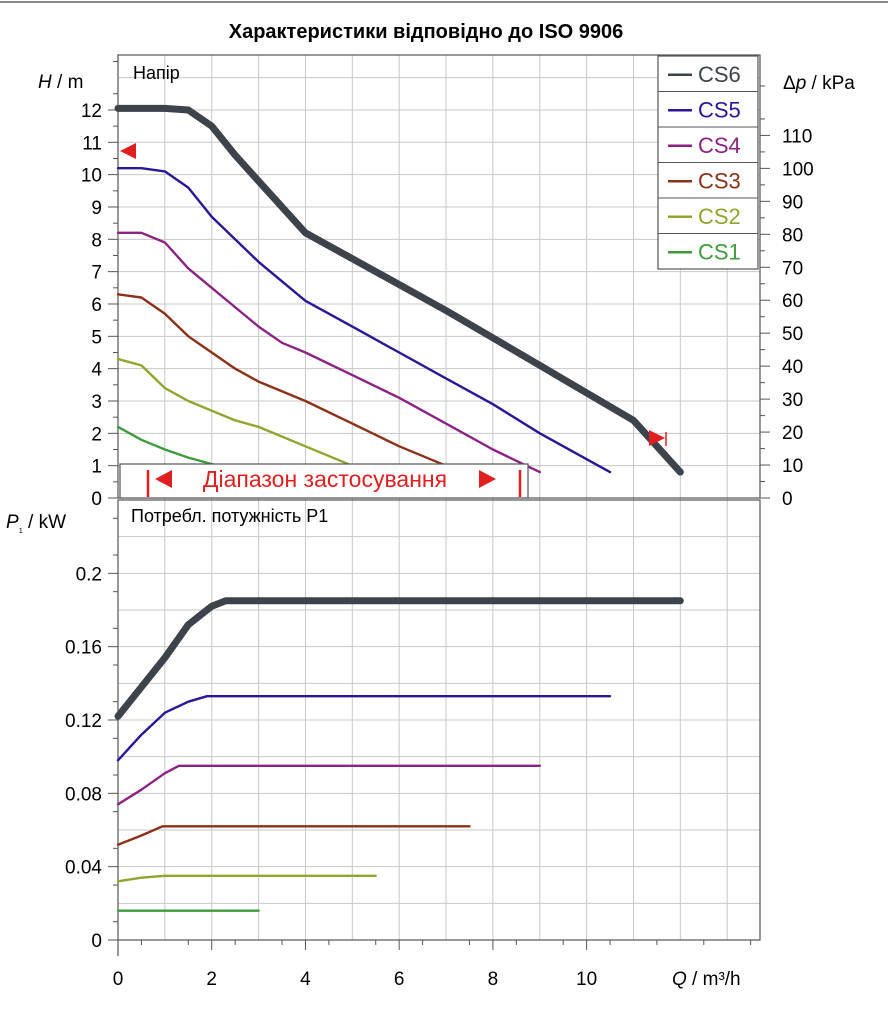 The height and width of the screenshot is (1028, 888). Describe the element at coordinates (96, 499) in the screenshot. I see `head-tick-label: 0` at that location.